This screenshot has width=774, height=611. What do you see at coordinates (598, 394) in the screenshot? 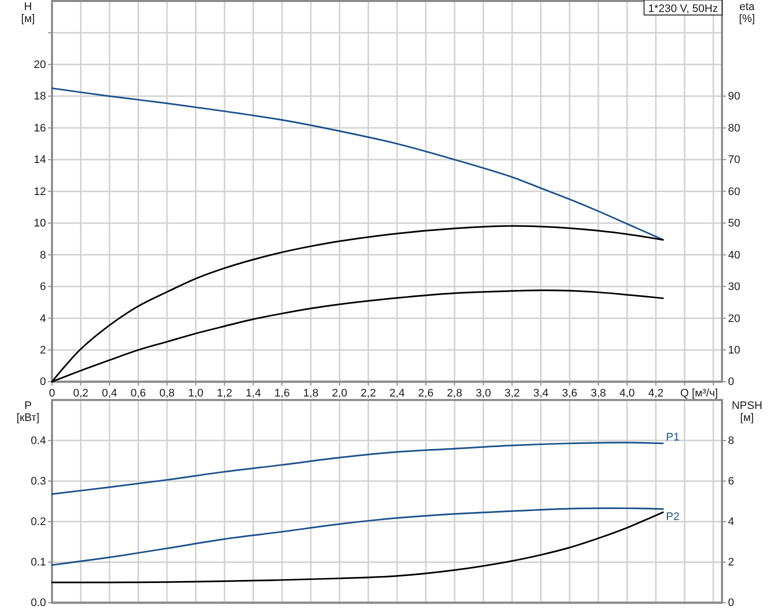
I see `x-tick-label: 3,8` at bounding box center [598, 394].